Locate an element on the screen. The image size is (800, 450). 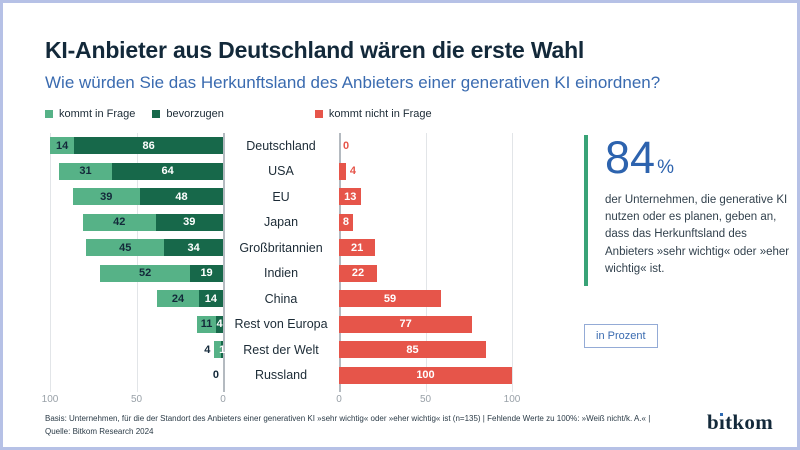
legend-item-bevorzugen: bevorzugen is located at coordinates (188, 114).